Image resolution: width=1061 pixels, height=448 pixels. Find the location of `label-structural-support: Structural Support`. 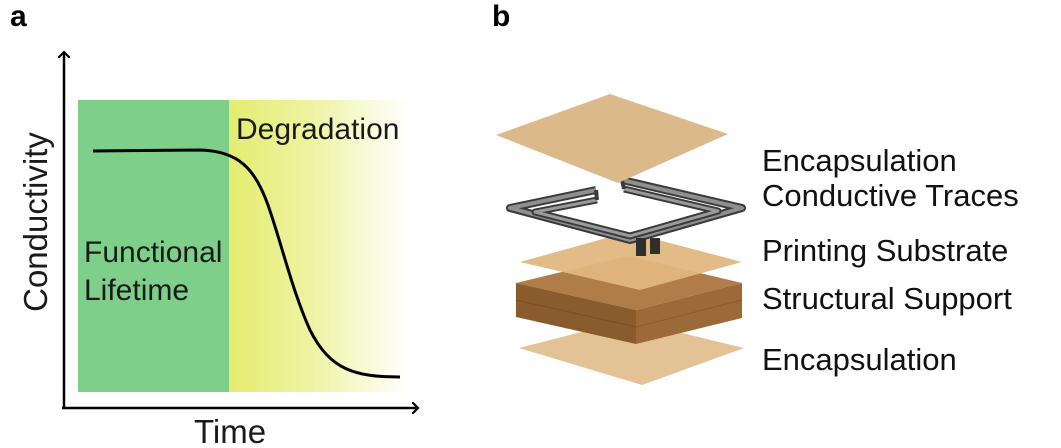

label-structural-support: Structural Support is located at coordinates (887, 298).